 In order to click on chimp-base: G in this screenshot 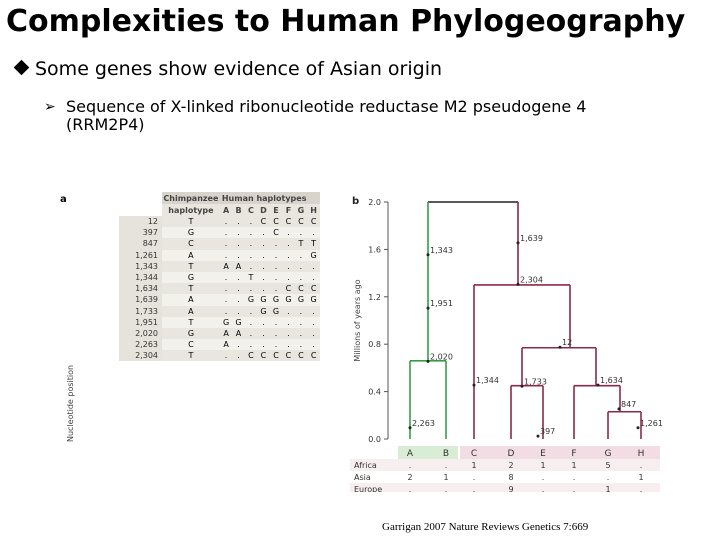, I will do `click(191, 333)`.